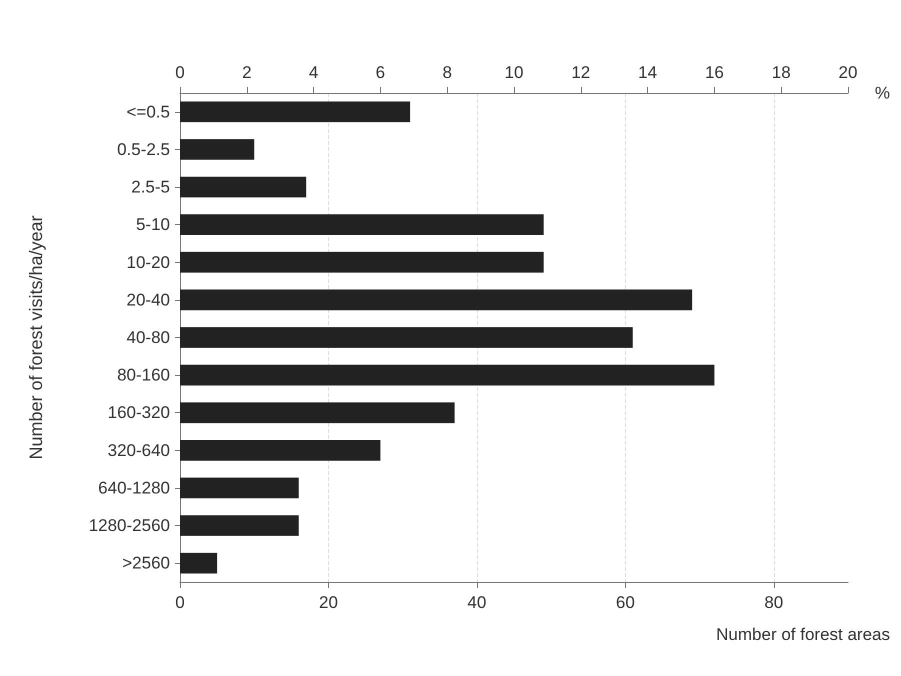 The height and width of the screenshot is (676, 901). What do you see at coordinates (882, 93) in the screenshot?
I see `x2-axis-title: %` at bounding box center [882, 93].